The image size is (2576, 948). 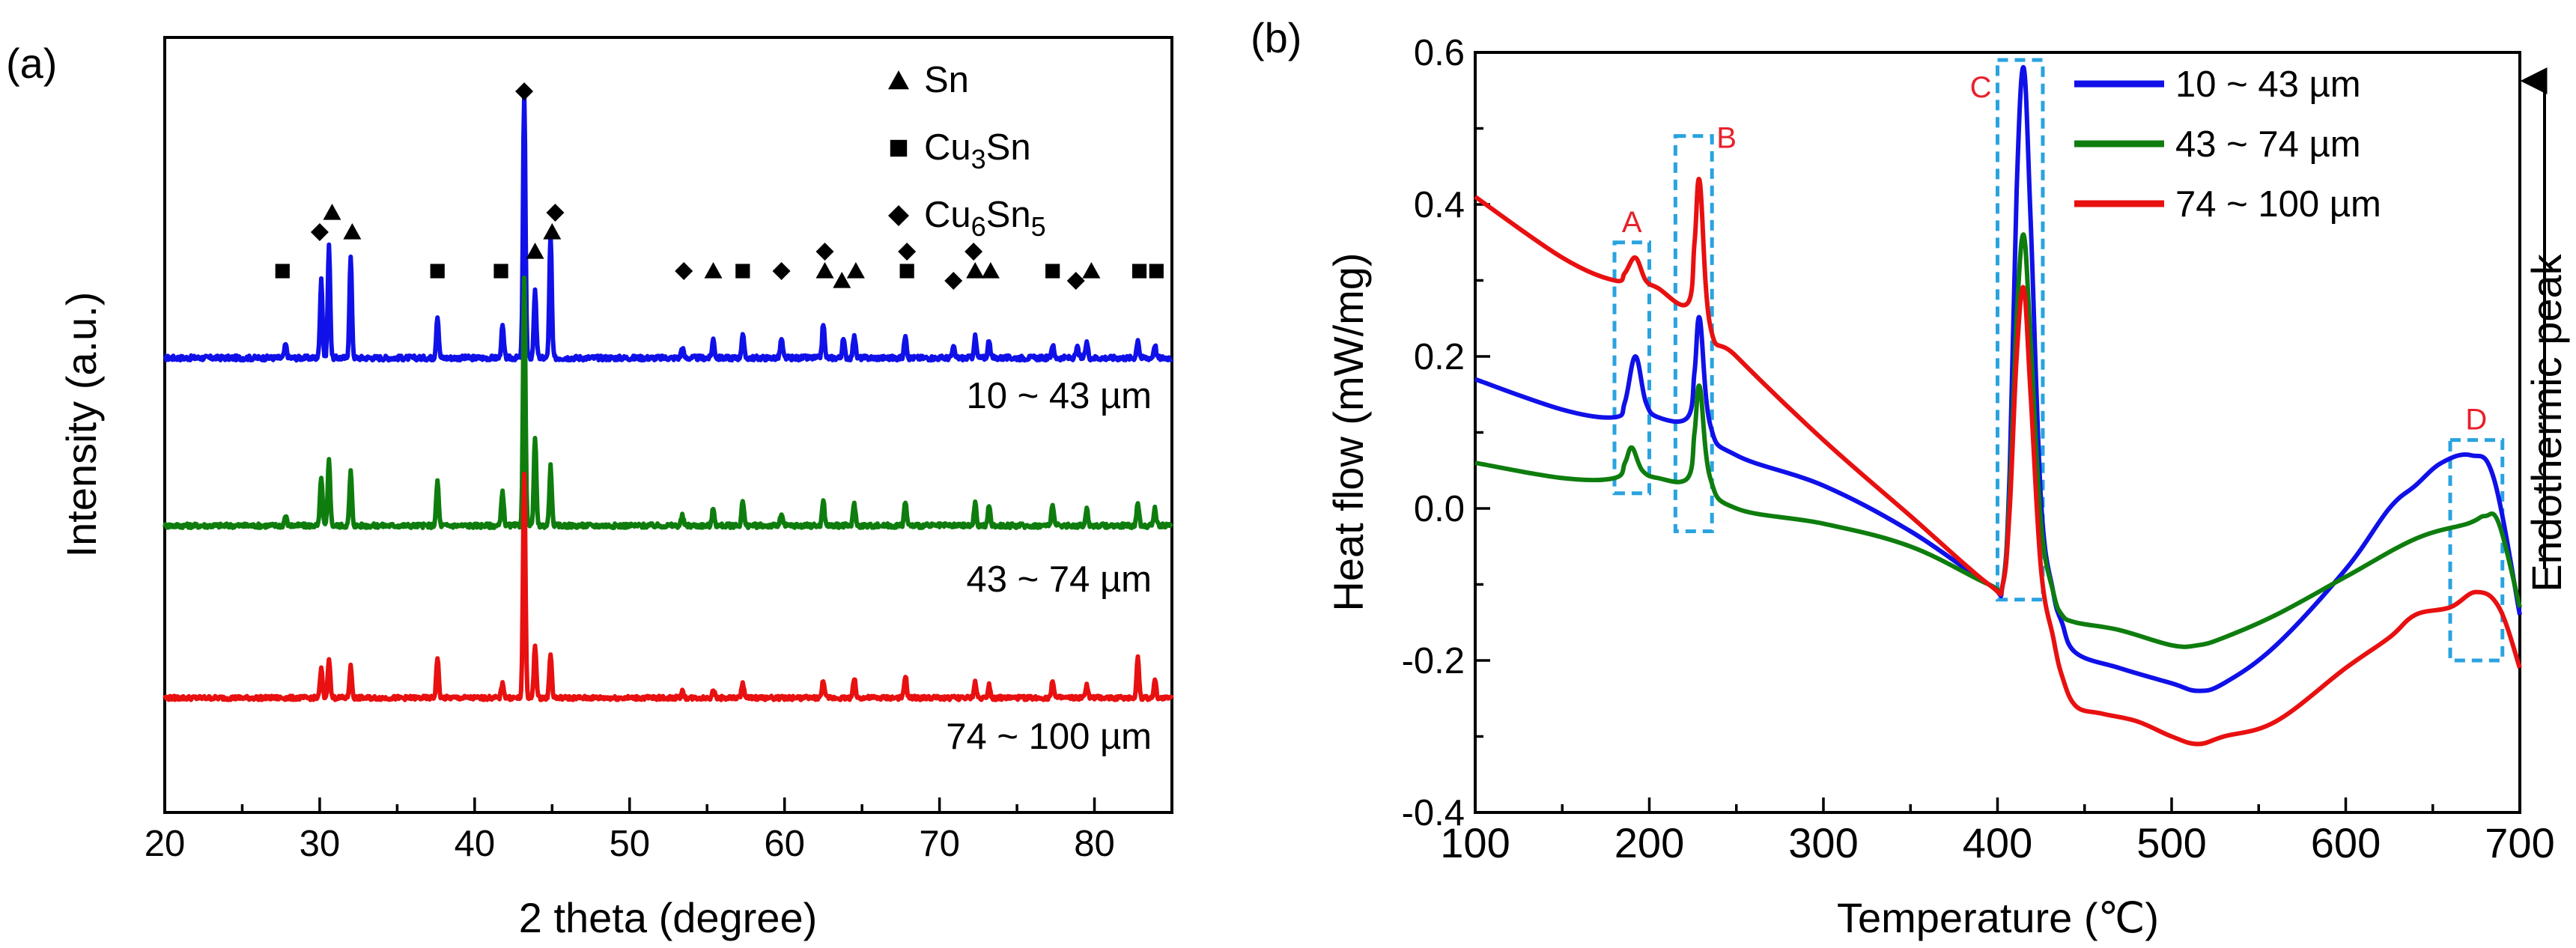 I want to click on peak-region-b, so click(x=1693, y=333).